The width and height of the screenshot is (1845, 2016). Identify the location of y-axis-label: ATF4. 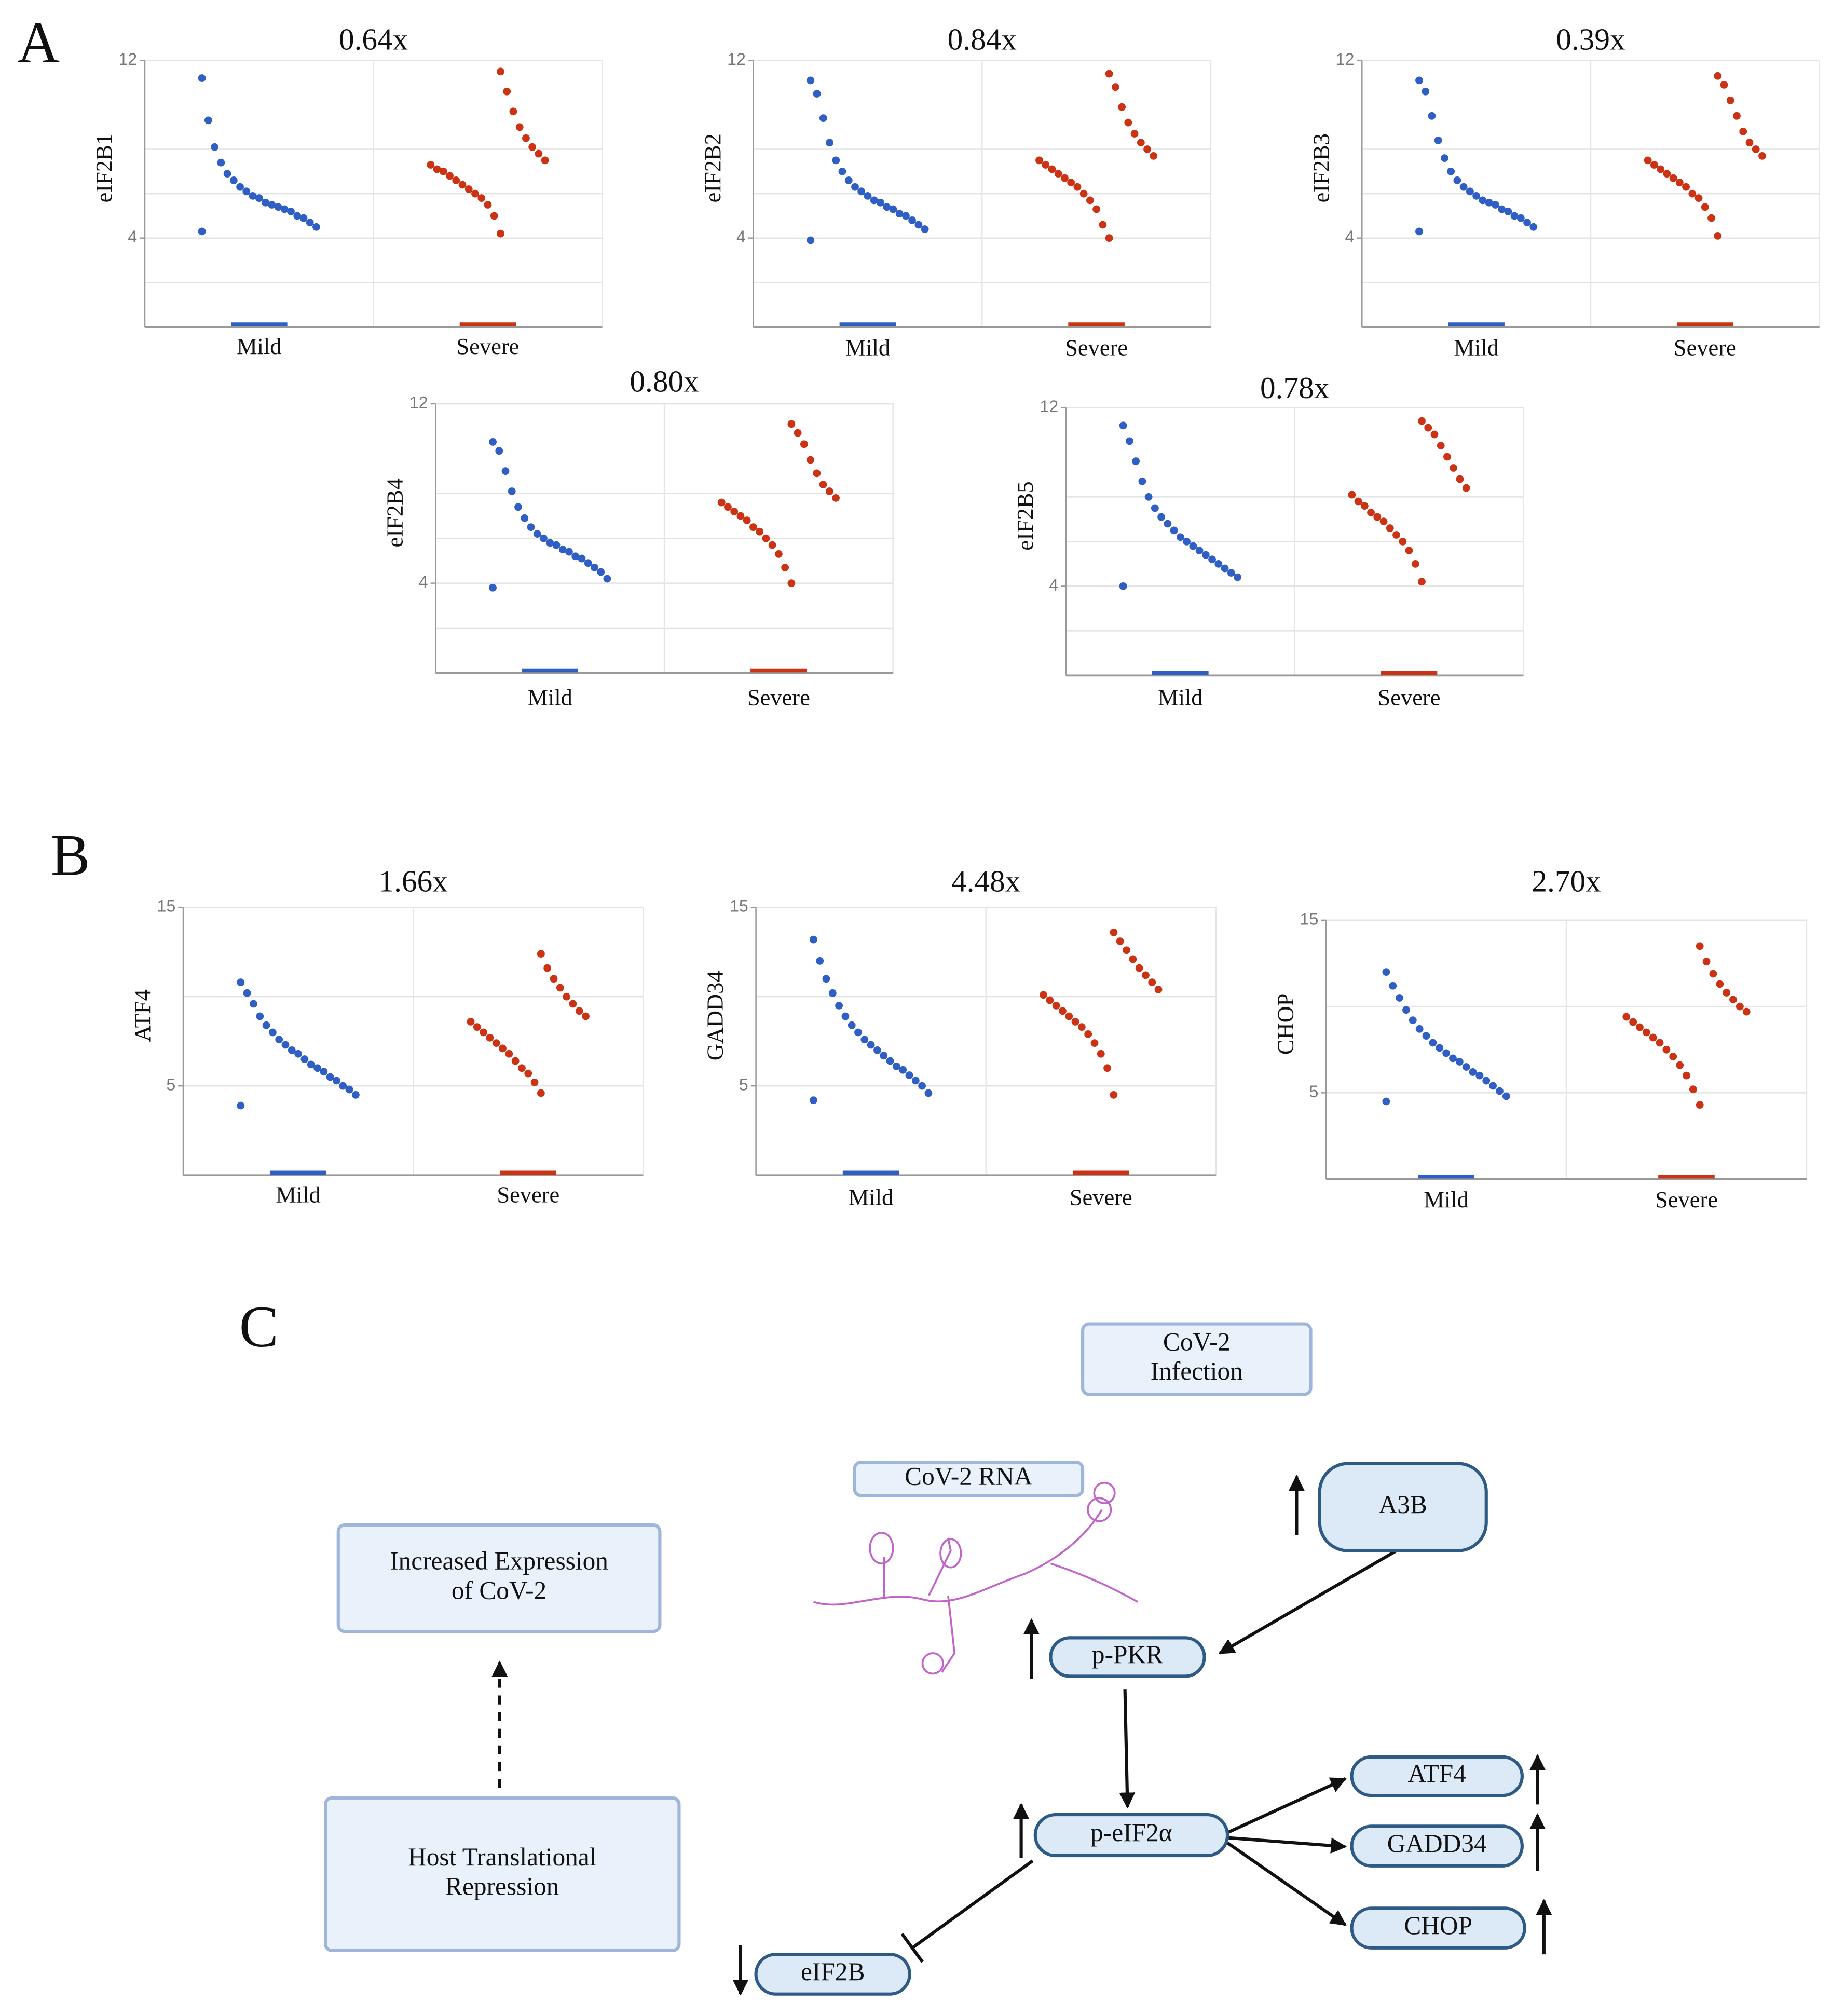
(142, 1016).